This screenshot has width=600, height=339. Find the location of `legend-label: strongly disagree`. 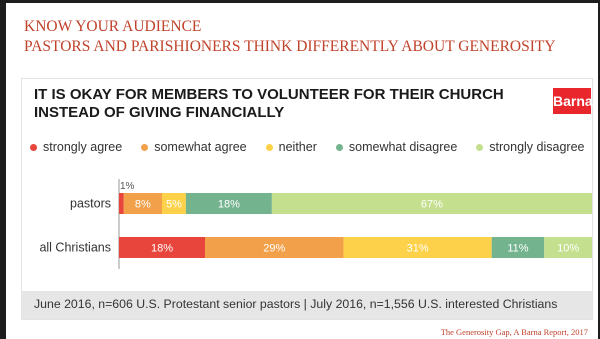

legend-label: strongly disagree is located at coordinates (537, 147).